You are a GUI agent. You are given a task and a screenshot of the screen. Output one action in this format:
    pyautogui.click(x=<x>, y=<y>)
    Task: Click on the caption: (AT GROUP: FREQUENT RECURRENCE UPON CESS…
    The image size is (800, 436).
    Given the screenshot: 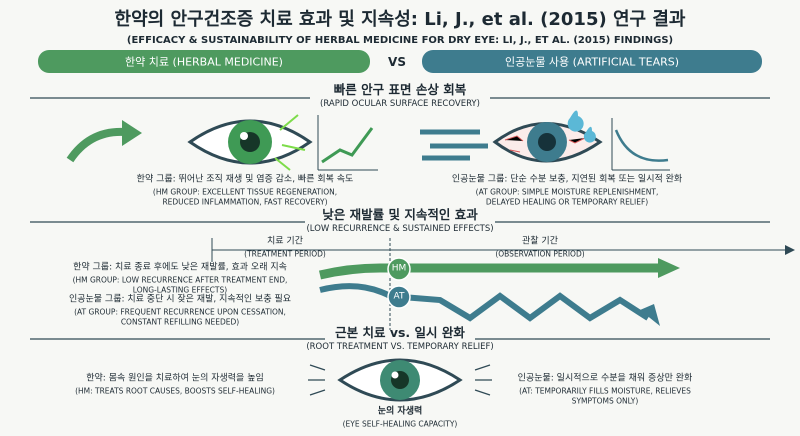 What is the action you would take?
    pyautogui.click(x=180, y=312)
    